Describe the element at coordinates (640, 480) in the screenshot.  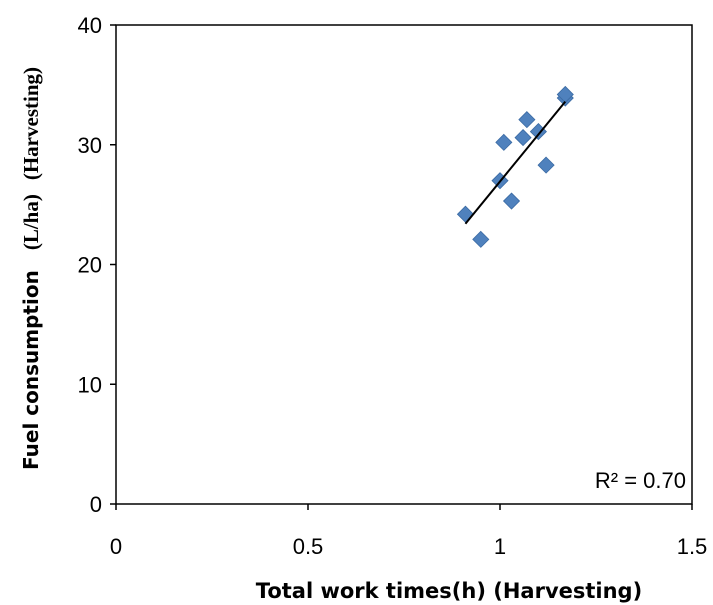
I see `r-squared-annotation: R² = 0.70` at that location.